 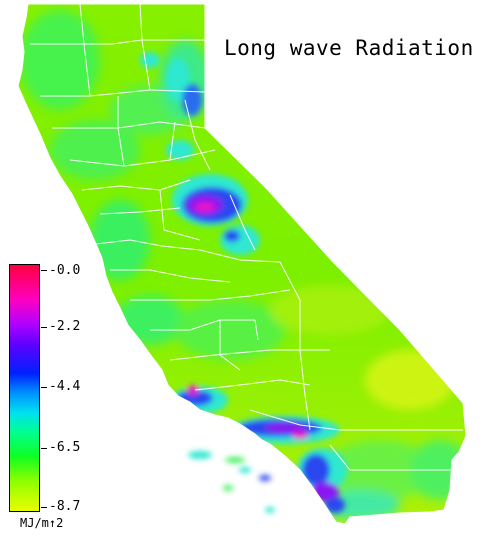 What do you see at coordinates (349, 48) in the screenshot?
I see `map-title: Long wave Radiation` at bounding box center [349, 48].